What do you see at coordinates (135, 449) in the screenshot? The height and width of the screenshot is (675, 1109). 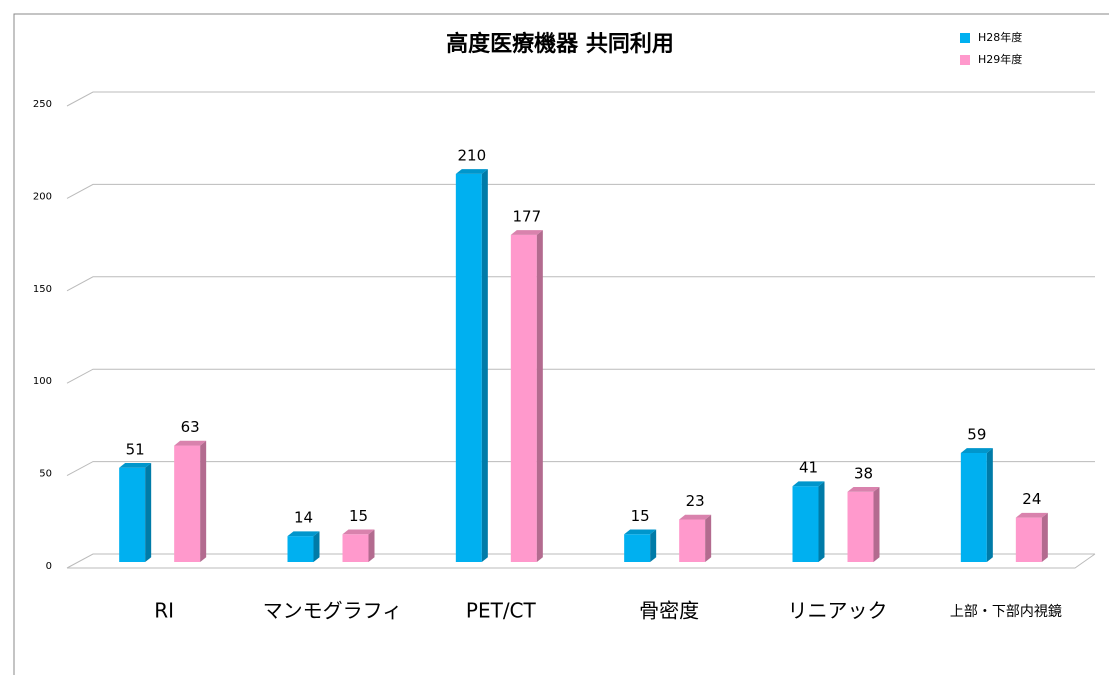 I see `value-label: 51` at bounding box center [135, 449].